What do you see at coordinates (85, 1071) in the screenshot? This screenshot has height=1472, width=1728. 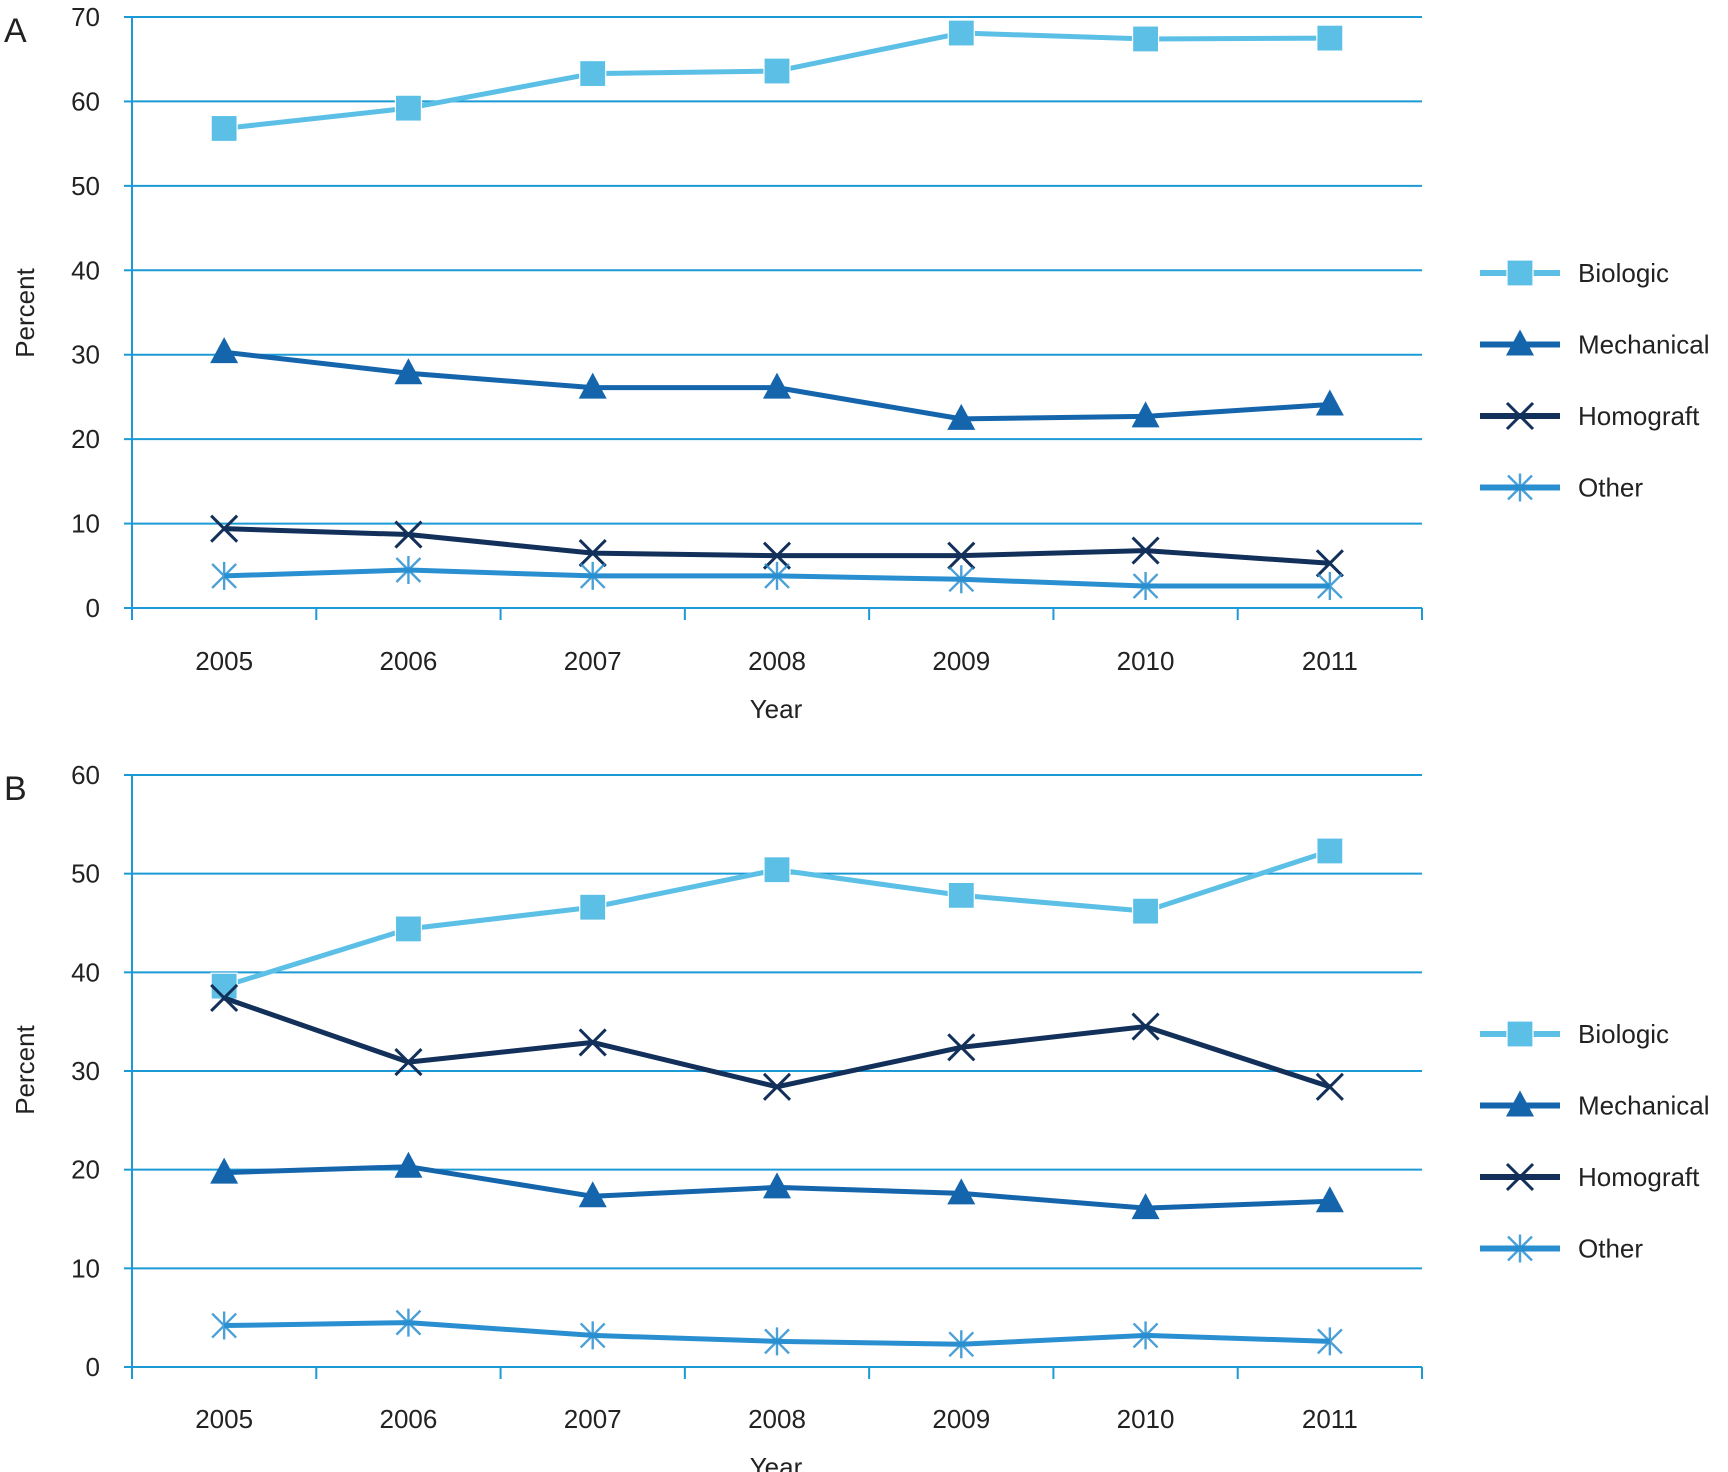 I see `y-tick-label: 30` at bounding box center [85, 1071].